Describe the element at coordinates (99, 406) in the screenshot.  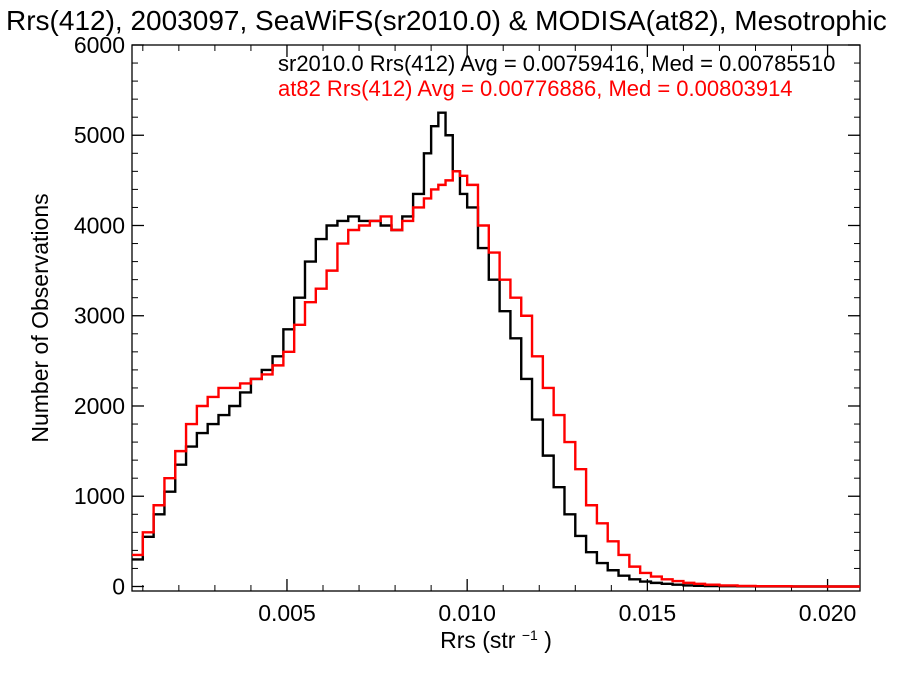
I see `y-tick-label: 2000` at that location.